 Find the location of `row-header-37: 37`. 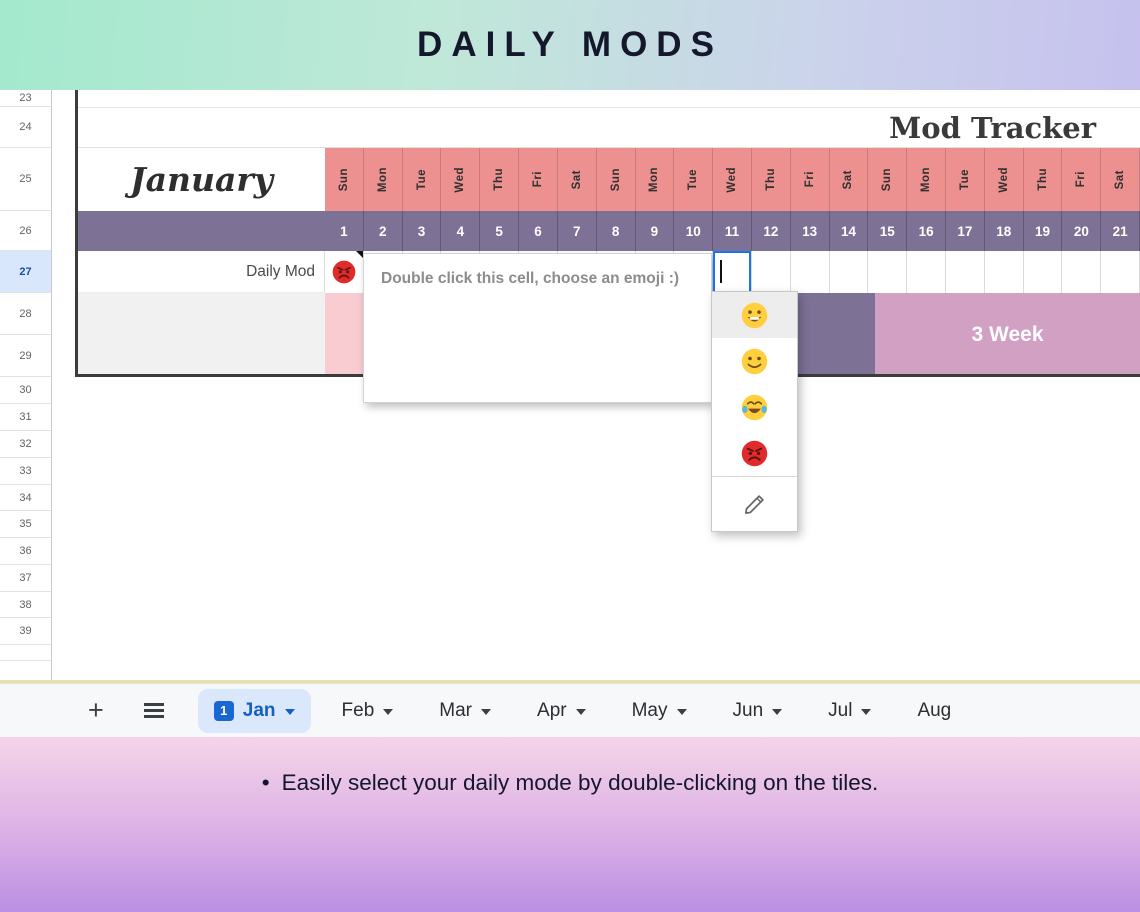

row-header-37: 37 is located at coordinates (25, 578).